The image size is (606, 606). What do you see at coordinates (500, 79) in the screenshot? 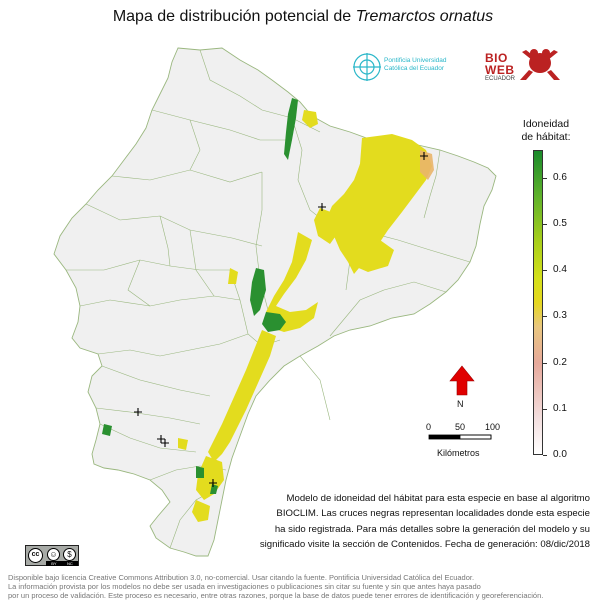
I see `bioweb-line3: ECUADOR` at bounding box center [500, 79].